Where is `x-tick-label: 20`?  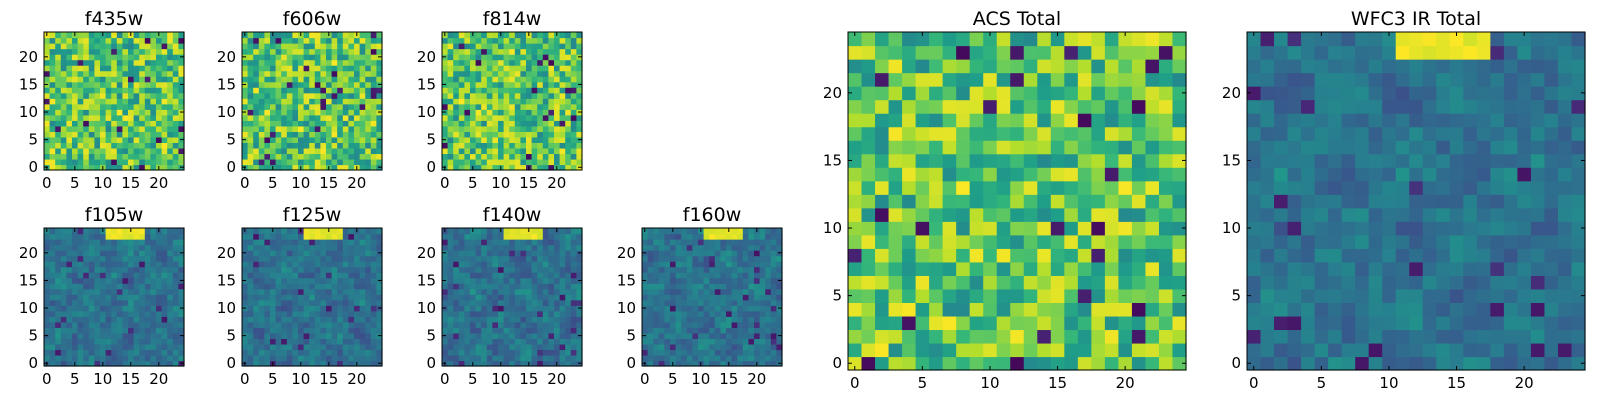
x-tick-label: 20 is located at coordinates (556, 379).